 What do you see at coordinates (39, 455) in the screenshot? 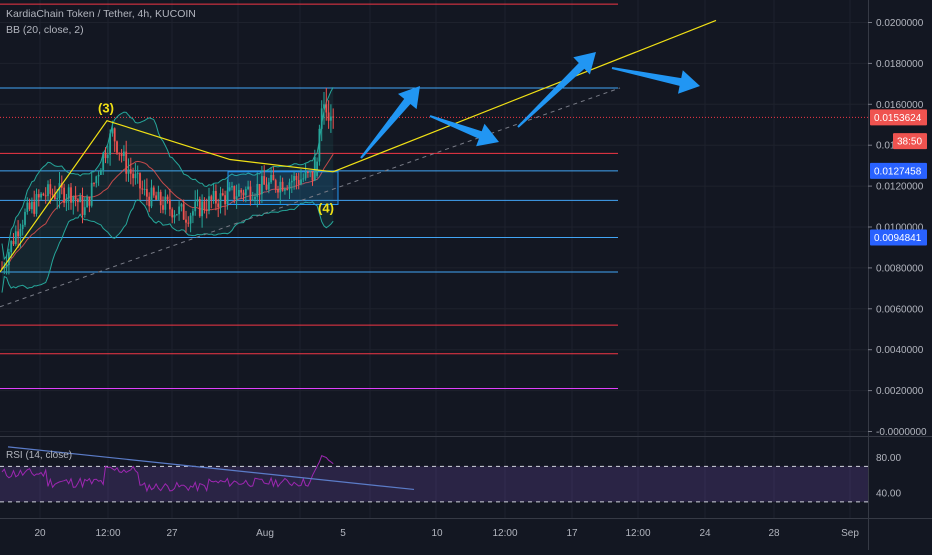
I see `rsi-label: RSI (14, close)` at bounding box center [39, 455].